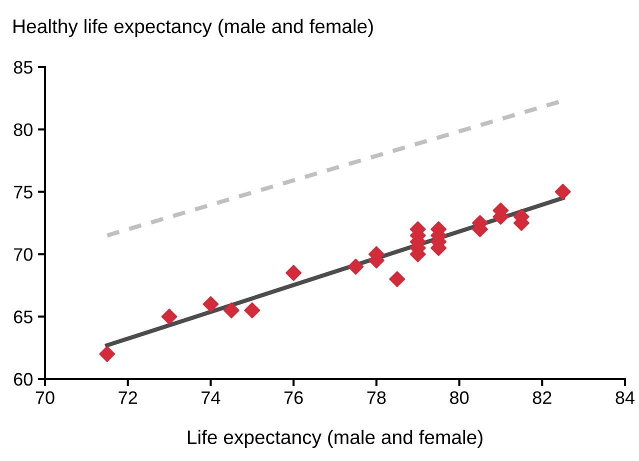  Describe the element at coordinates (335, 439) in the screenshot. I see `x-axis-title: Life expectancy (male and female)` at that location.